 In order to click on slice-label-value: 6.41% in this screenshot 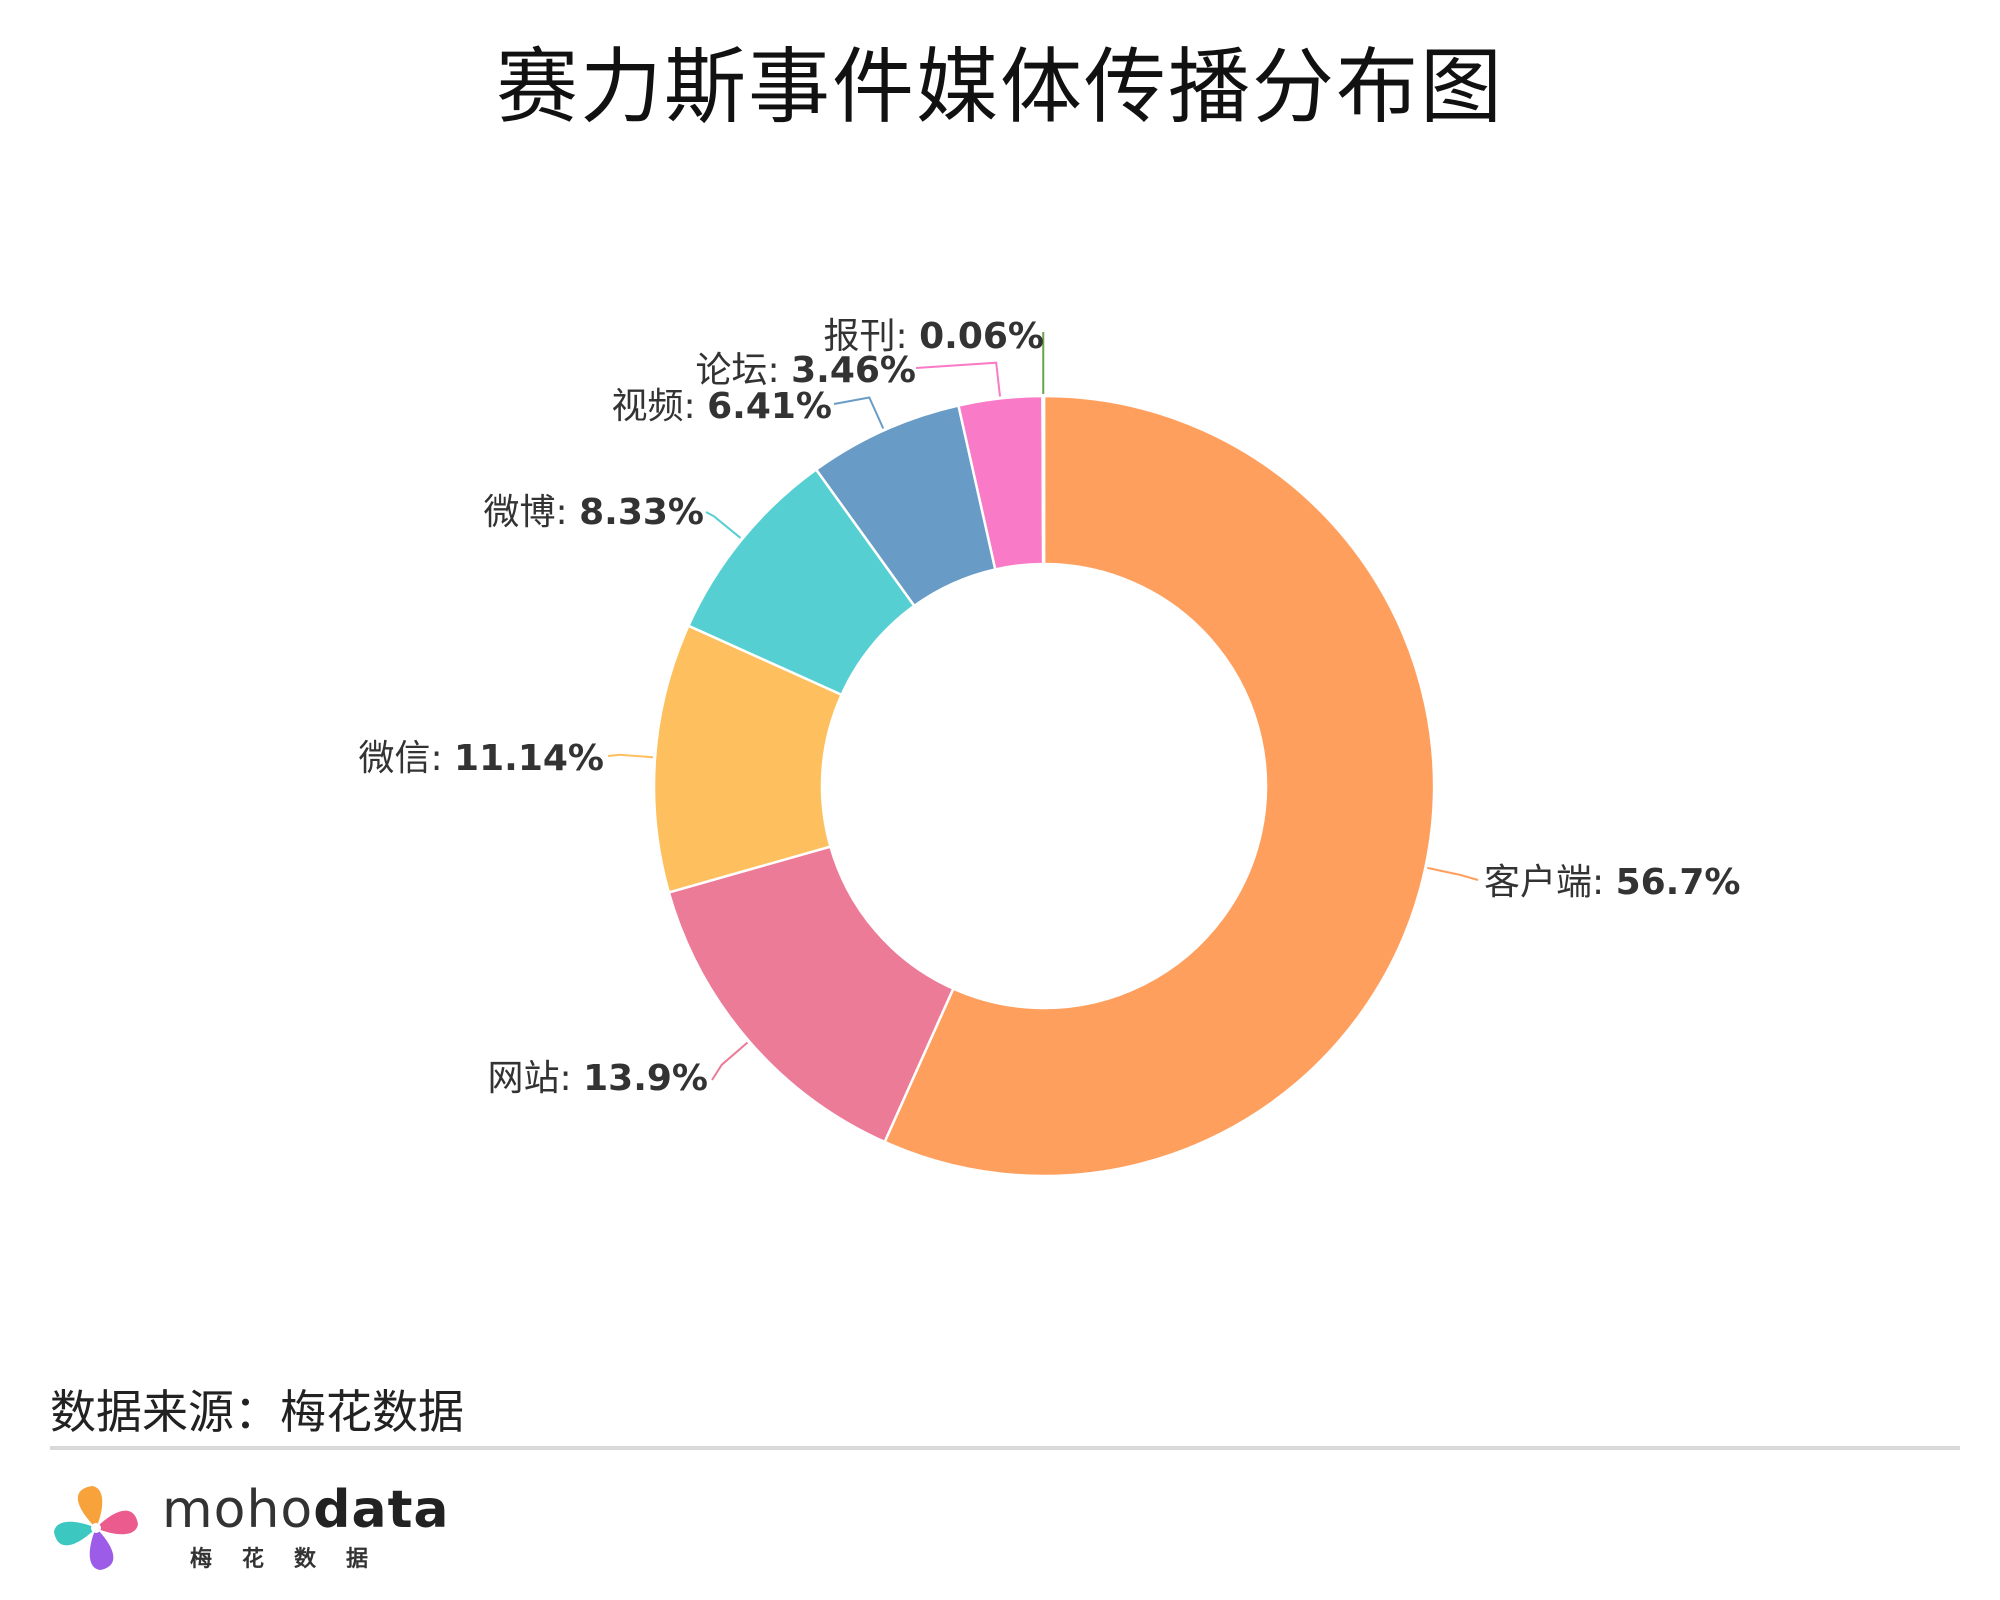, I will do `click(769, 406)`.